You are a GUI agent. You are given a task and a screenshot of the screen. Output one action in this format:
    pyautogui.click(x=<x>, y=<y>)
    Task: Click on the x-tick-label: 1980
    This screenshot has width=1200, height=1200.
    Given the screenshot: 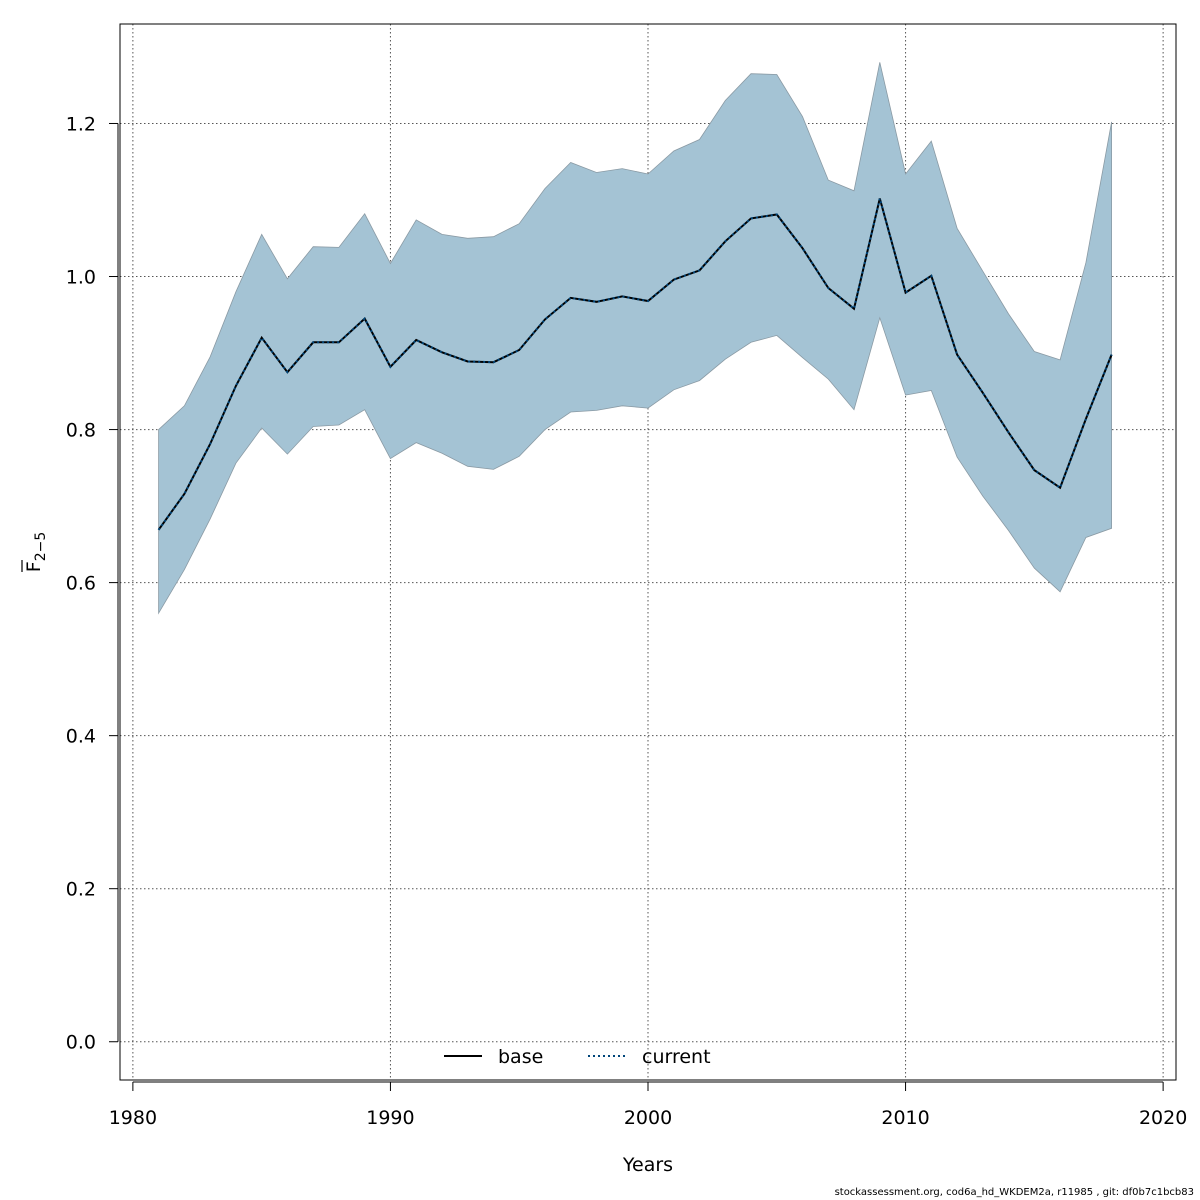 What is the action you would take?
    pyautogui.click(x=133, y=1118)
    